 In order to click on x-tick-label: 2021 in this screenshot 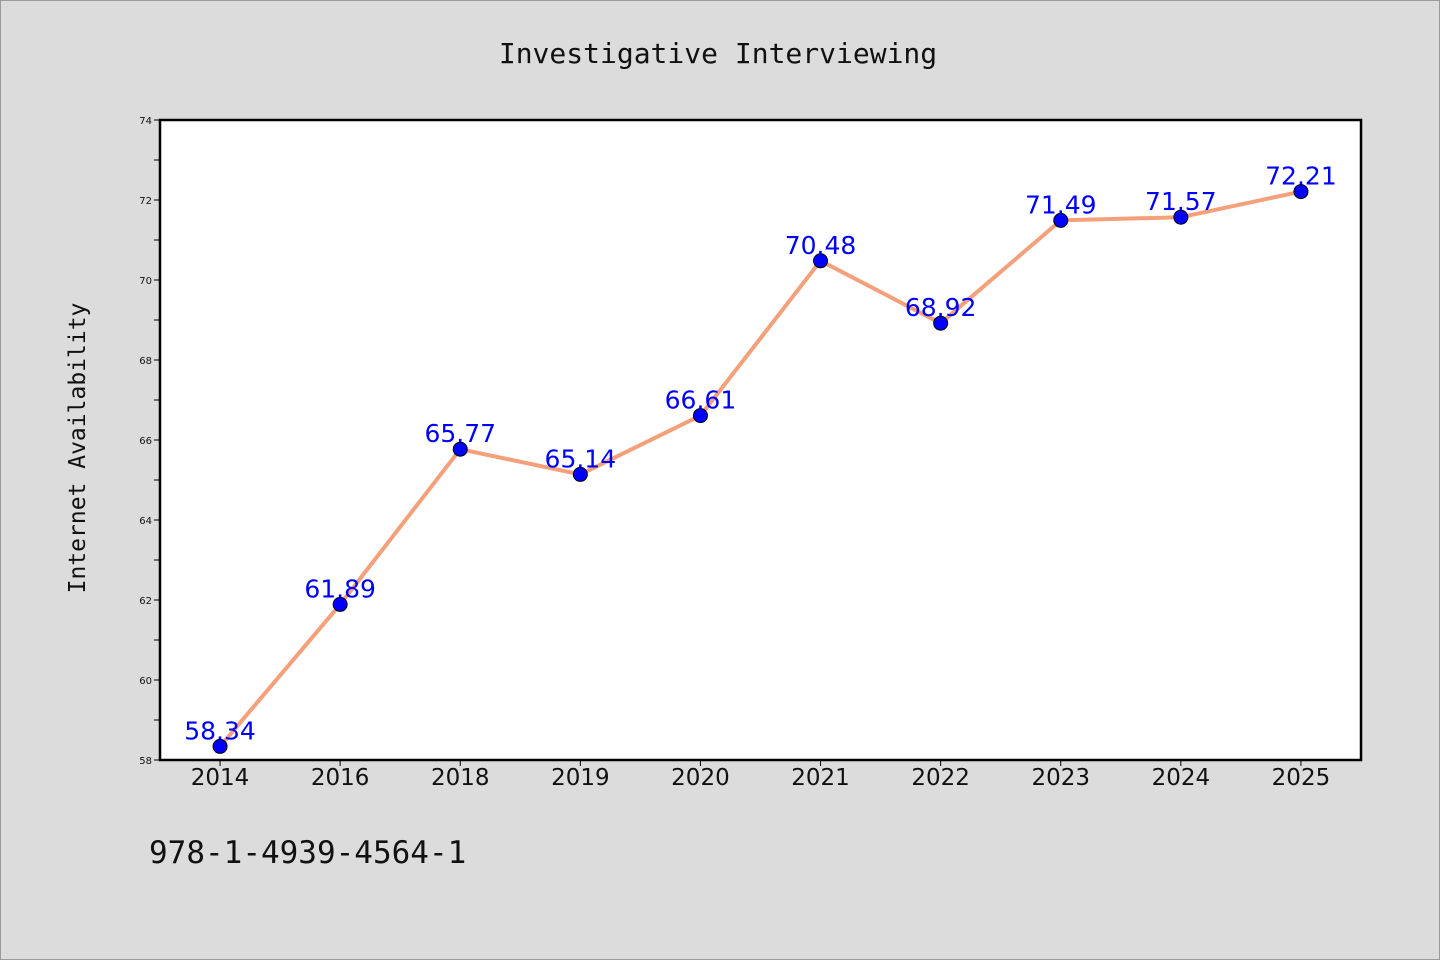, I will do `click(820, 778)`.